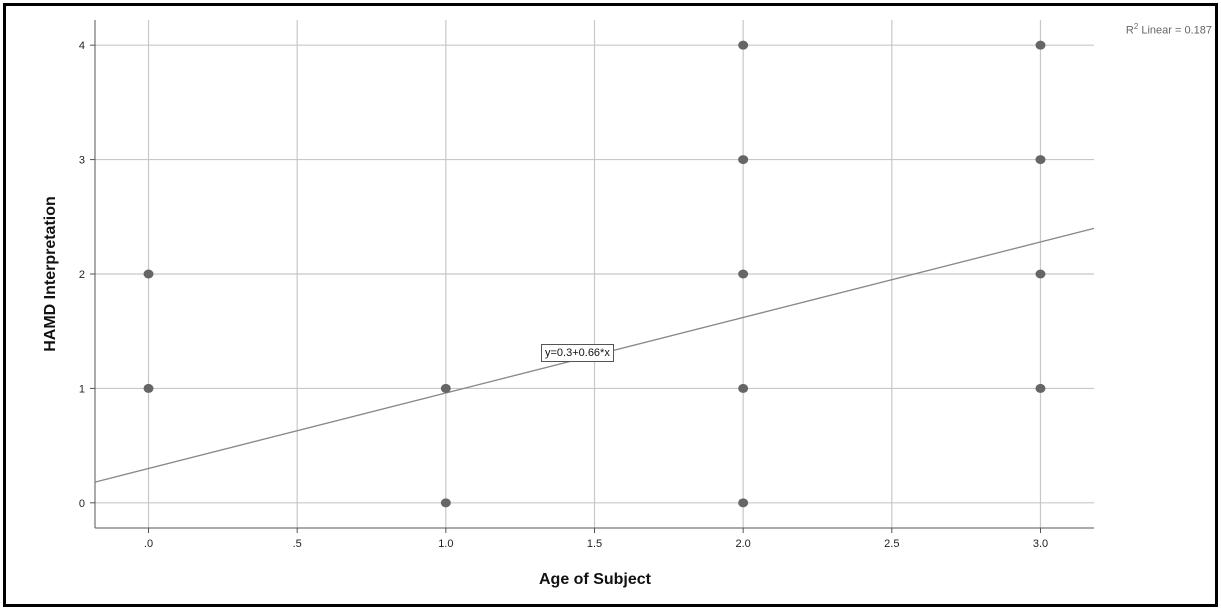 This screenshot has width=1221, height=610. I want to click on x-tick-label: .5, so click(297, 544).